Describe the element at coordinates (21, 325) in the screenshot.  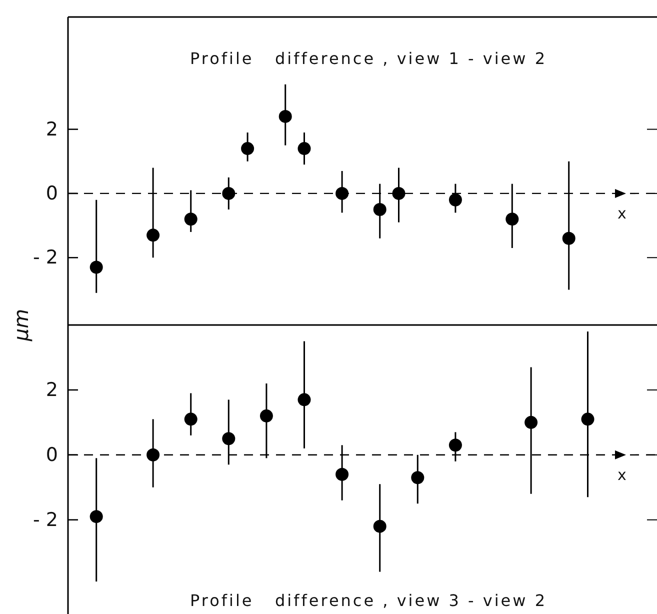
I see `y-axis-title: μm` at that location.